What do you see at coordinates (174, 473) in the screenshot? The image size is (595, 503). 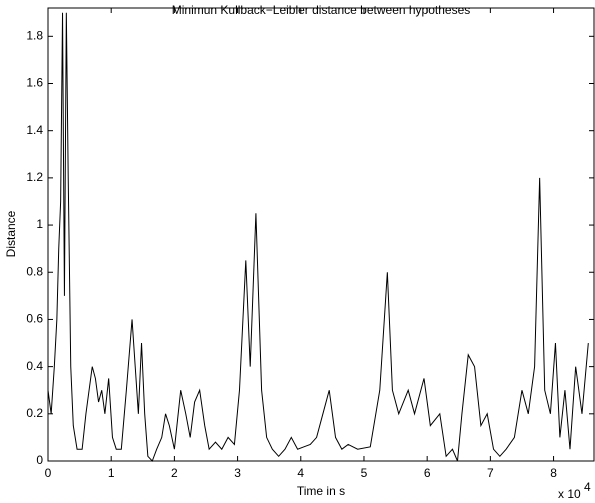 I see `x-tick-label: 2` at bounding box center [174, 473].